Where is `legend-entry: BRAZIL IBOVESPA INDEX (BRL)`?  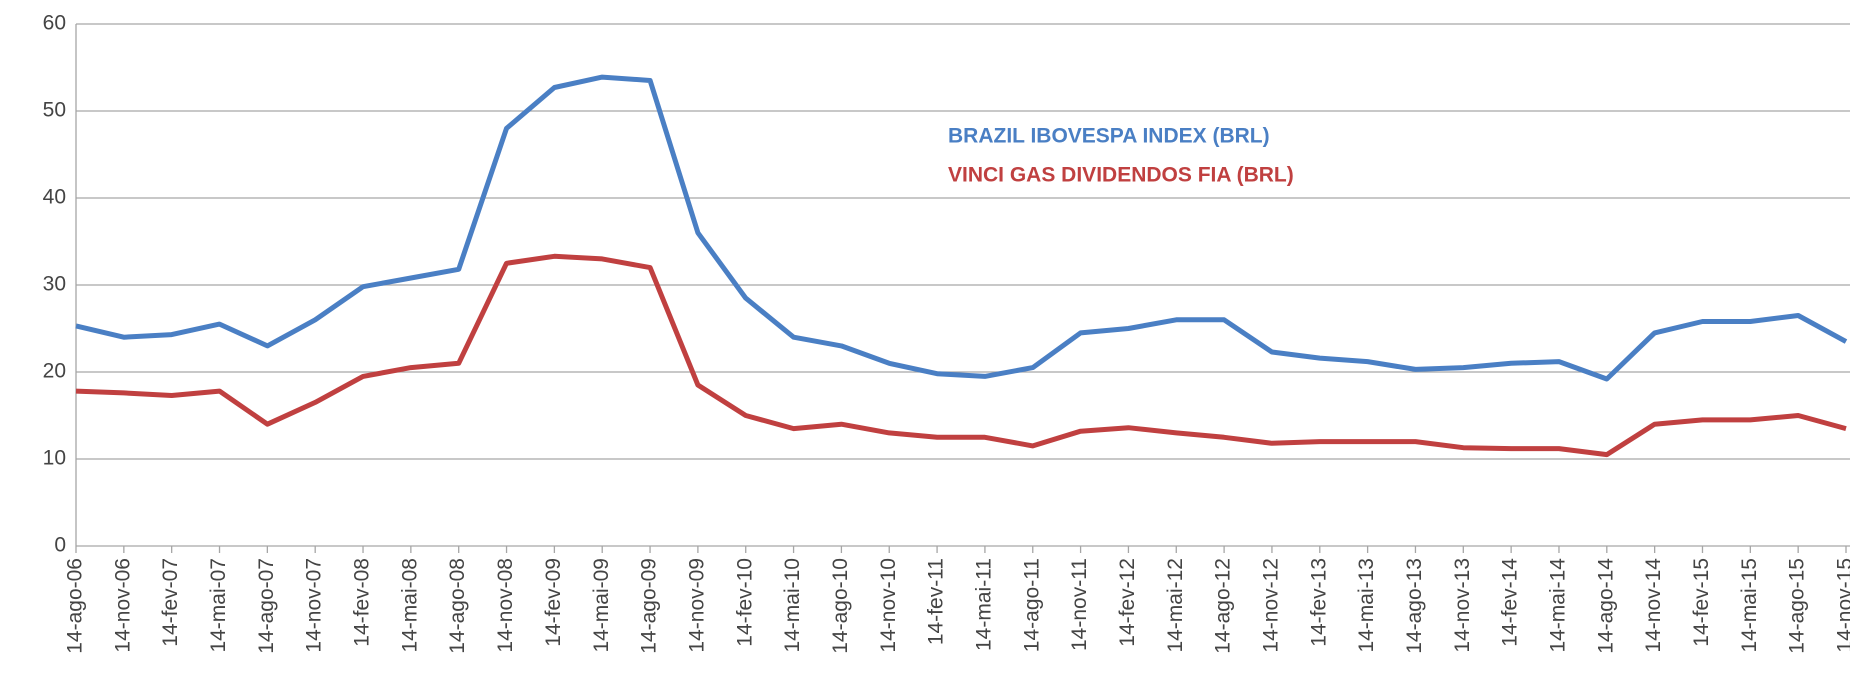
legend-entry: BRAZIL IBOVESPA INDEX (BRL) is located at coordinates (1109, 136).